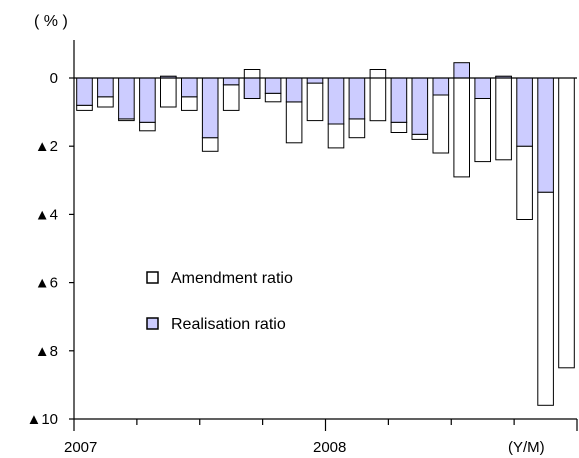  I want to click on legend-swatch-realisation, so click(152, 323).